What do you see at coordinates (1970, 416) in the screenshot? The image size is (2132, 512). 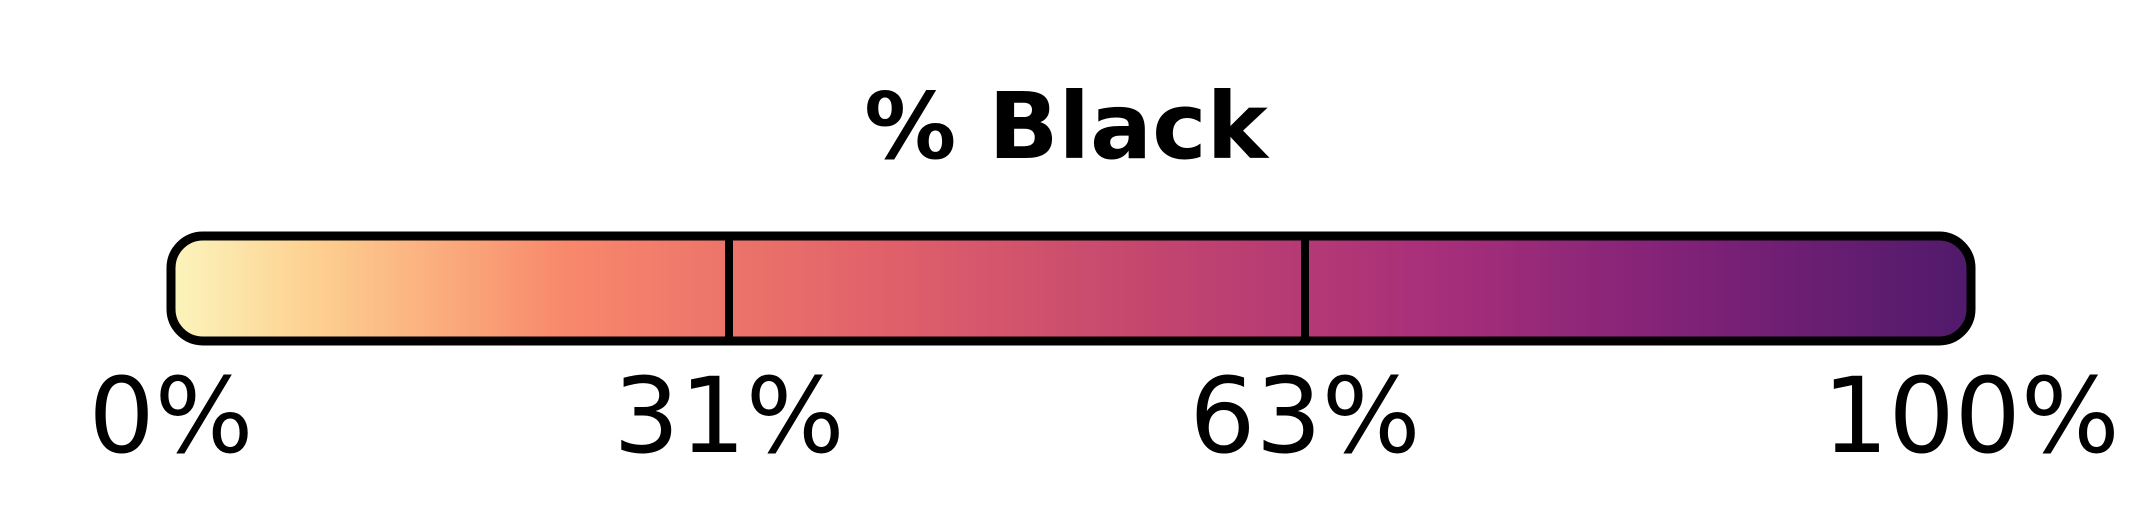 I see `tick-label: 100%` at bounding box center [1970, 416].